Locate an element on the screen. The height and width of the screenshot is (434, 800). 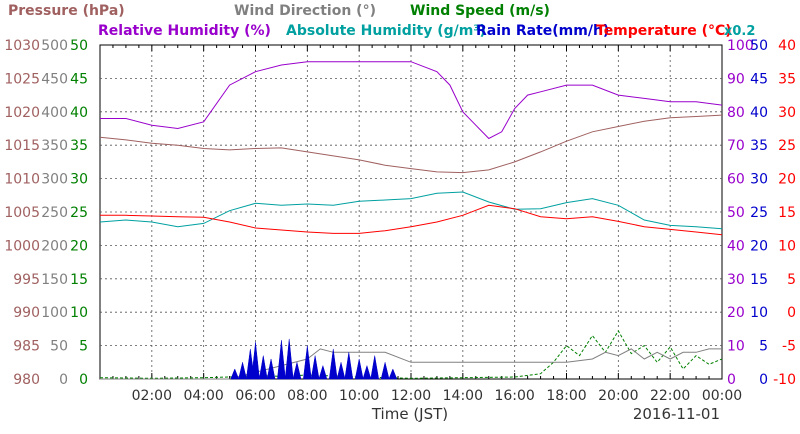
legend-absolute-humidity: Absolute Humidity (g/m³) is located at coordinates (386, 31).